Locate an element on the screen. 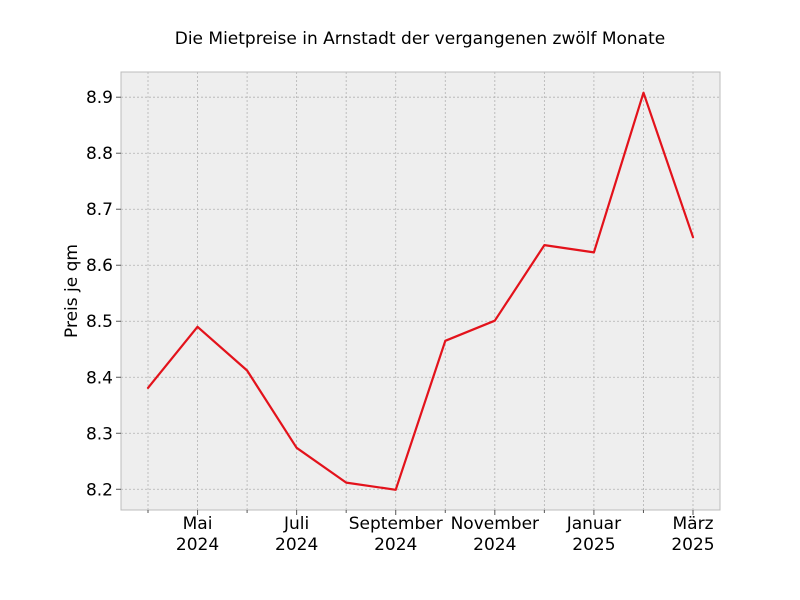 Image resolution: width=800 pixels, height=600 pixels. x-tick-label-month: Januar is located at coordinates (593, 524).